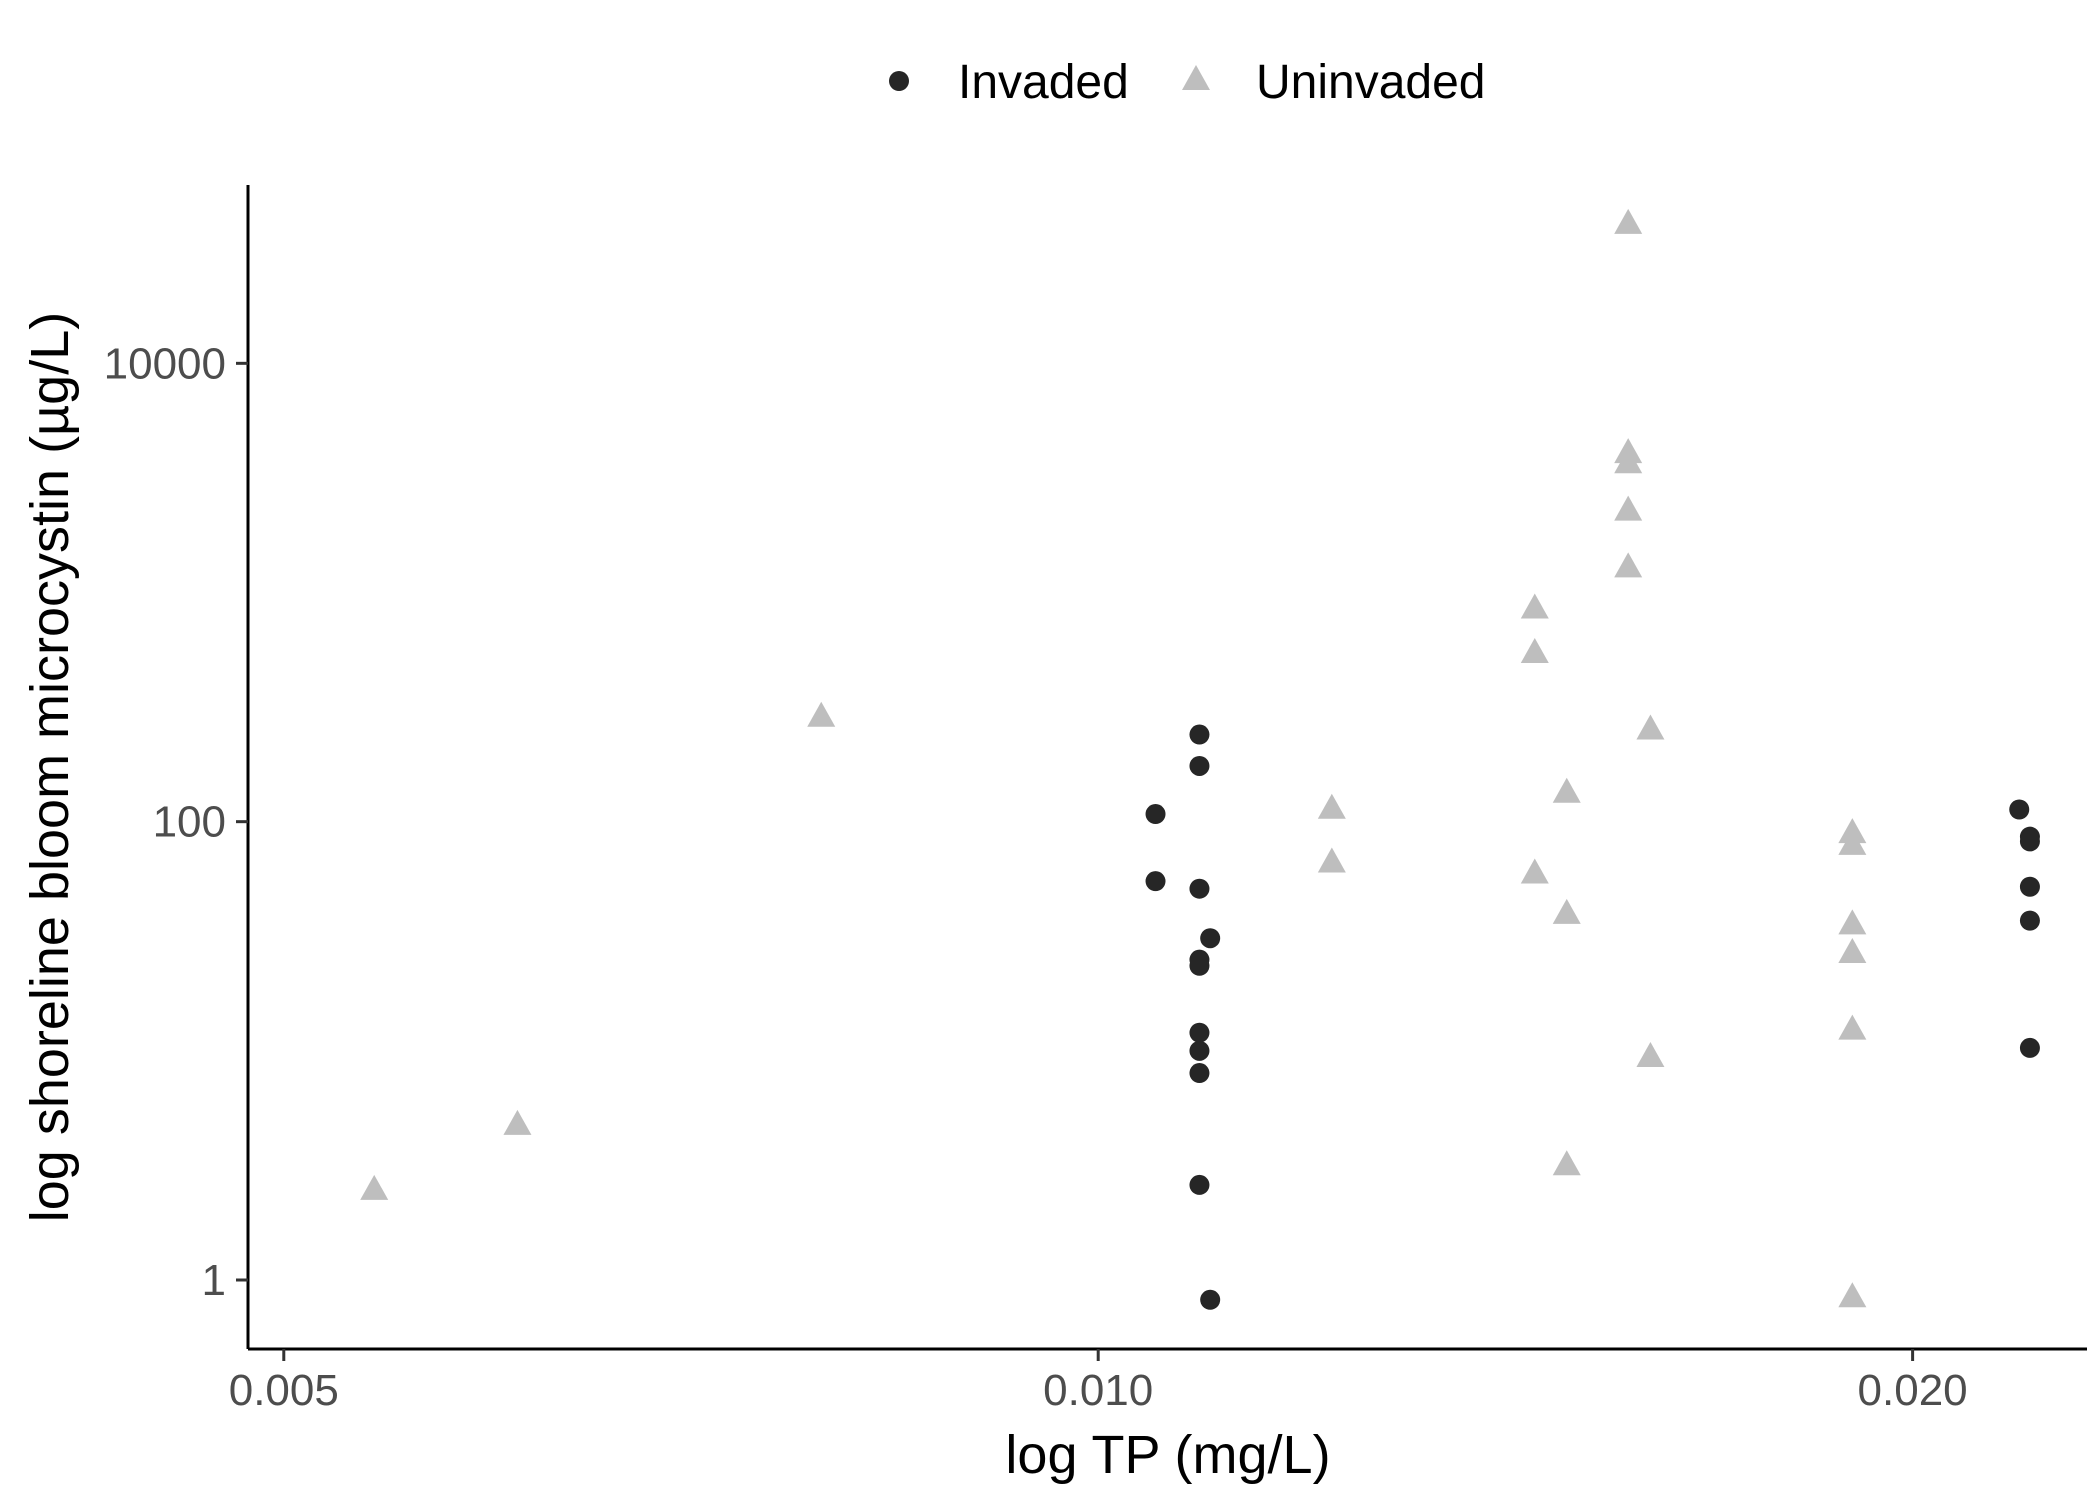 This screenshot has height=1499, width=2099. What do you see at coordinates (1913, 1390) in the screenshot?
I see `x-tick-label: 0.020` at bounding box center [1913, 1390].